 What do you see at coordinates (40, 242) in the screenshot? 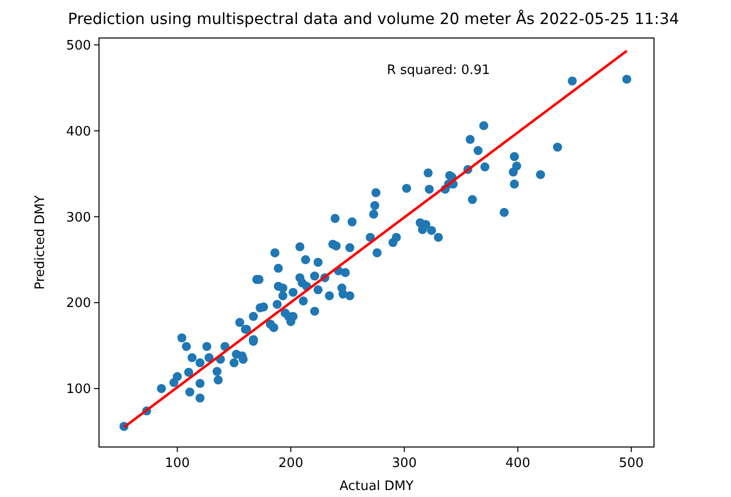
I see `y-axis-title: Predicted DMY` at bounding box center [40, 242].